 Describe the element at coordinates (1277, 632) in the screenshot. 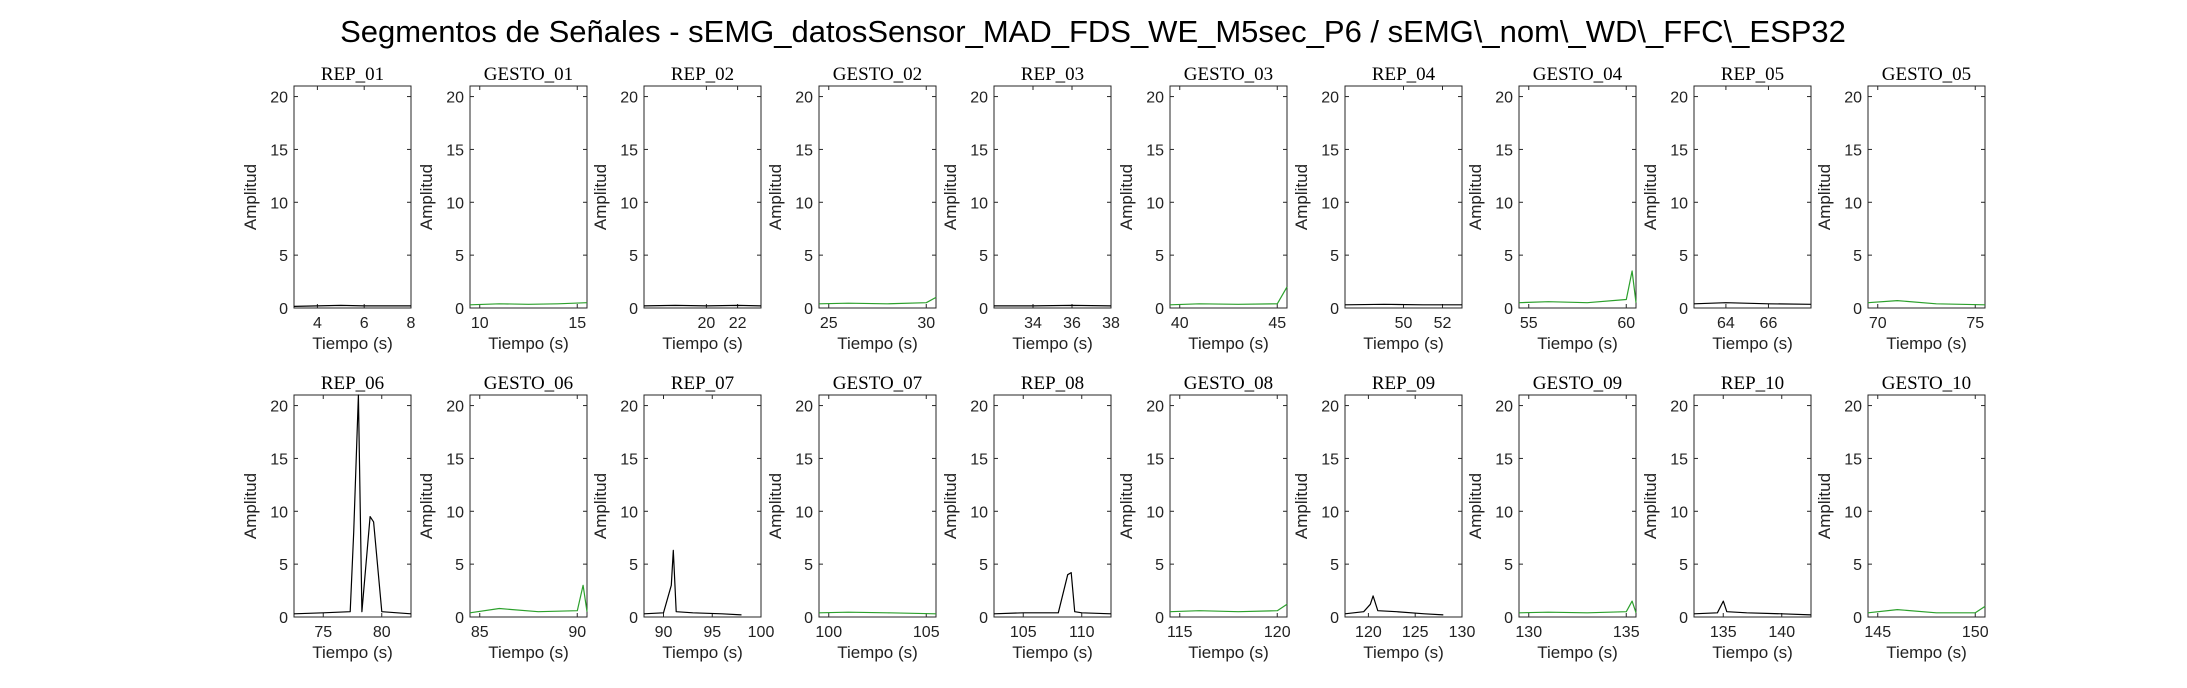

I see `x-tick-label: 120` at that location.